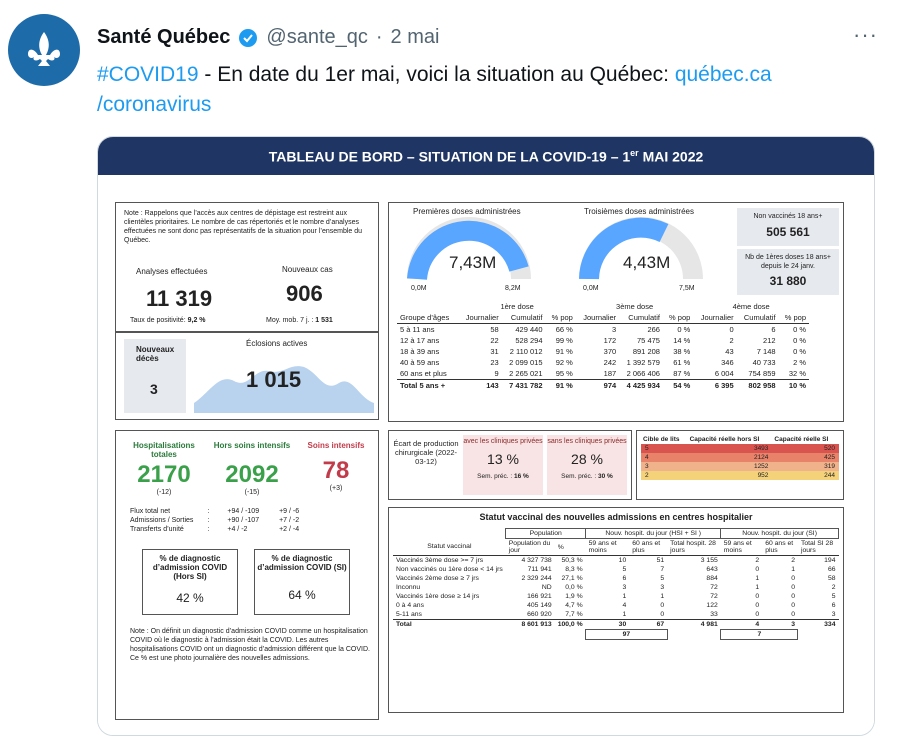  I want to click on more-options-icon: ···, so click(865, 34).